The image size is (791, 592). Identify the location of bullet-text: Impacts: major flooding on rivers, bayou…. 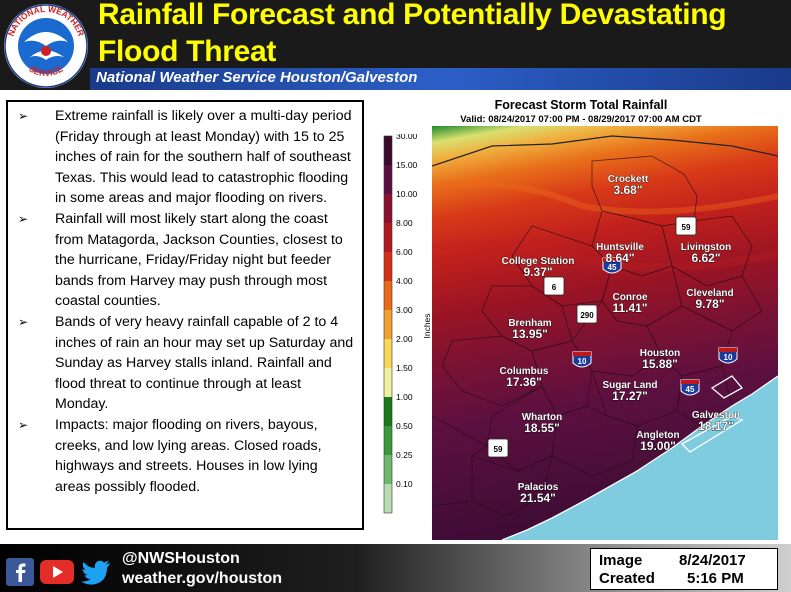
(188, 455).